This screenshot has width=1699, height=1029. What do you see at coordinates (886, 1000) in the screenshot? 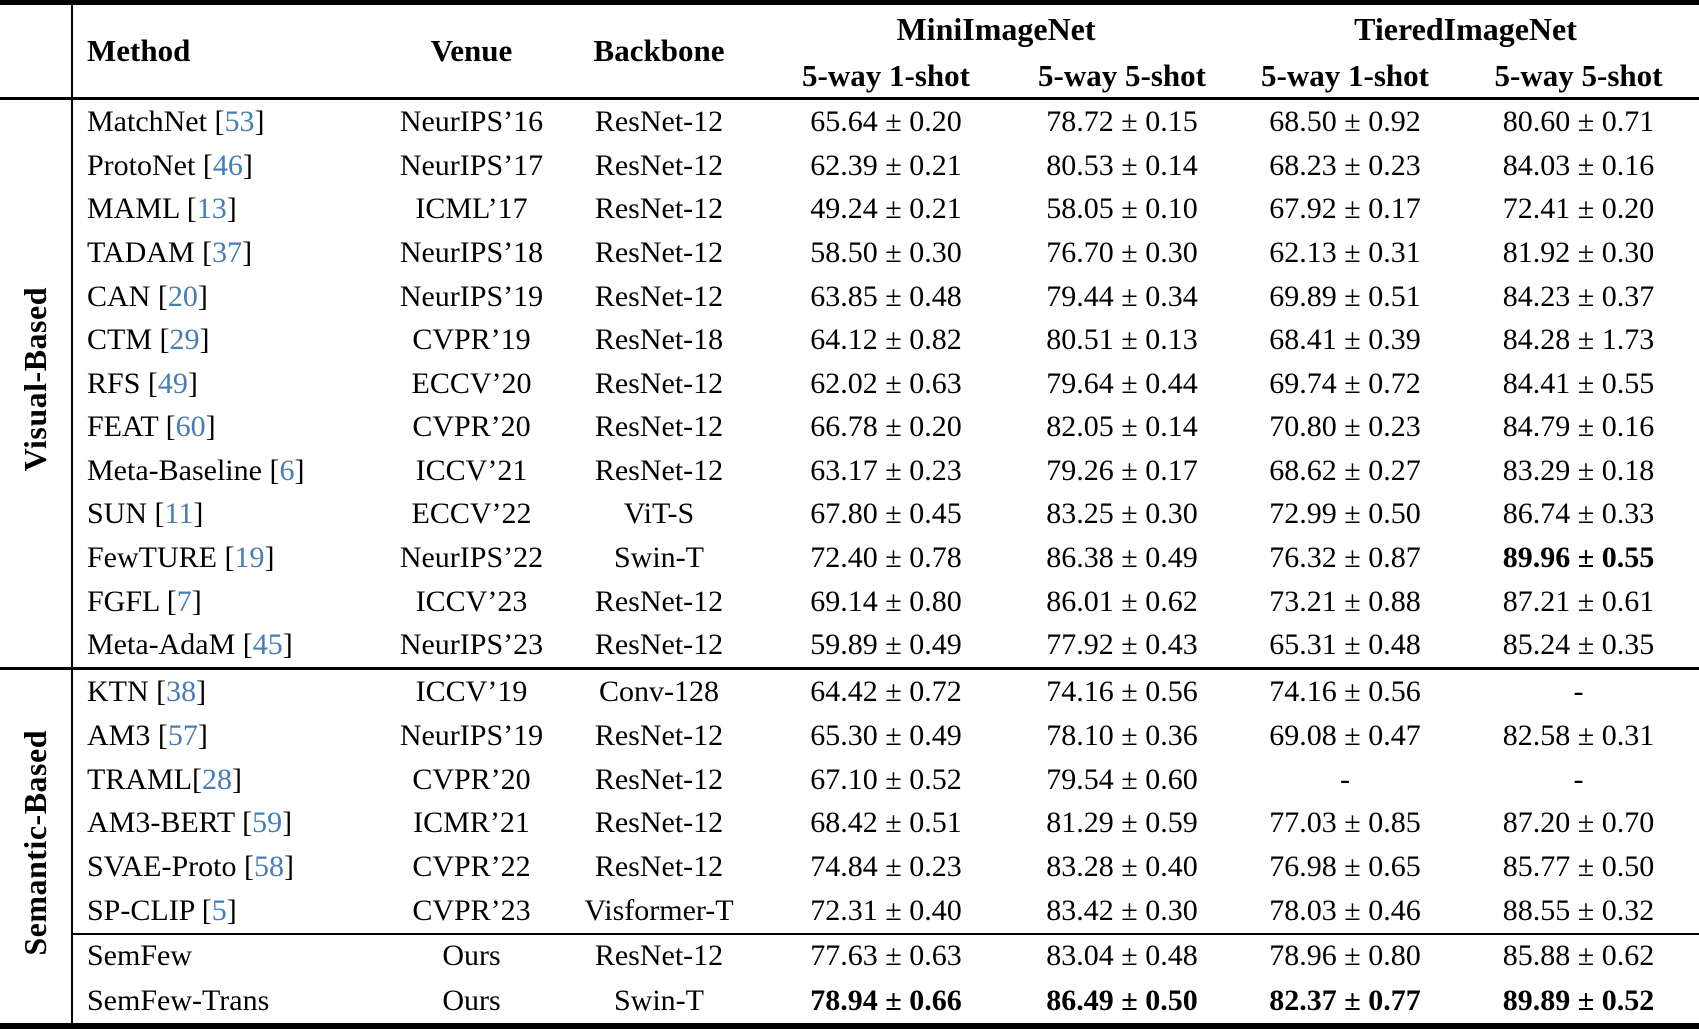
I see `result-cell: 78.94 ± 0.66` at bounding box center [886, 1000].